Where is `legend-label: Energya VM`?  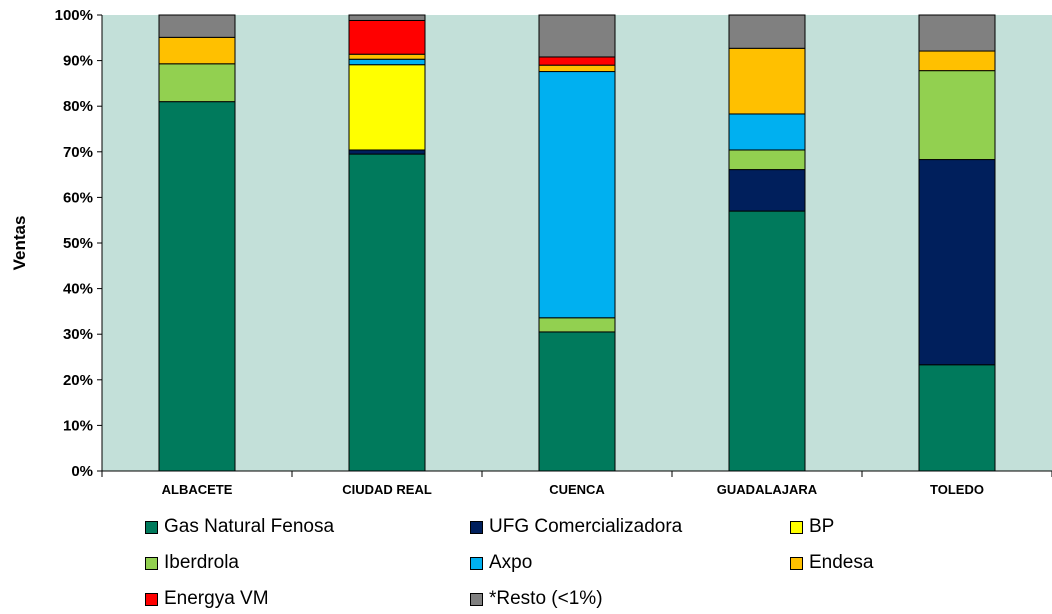
legend-label: Energya VM is located at coordinates (216, 598).